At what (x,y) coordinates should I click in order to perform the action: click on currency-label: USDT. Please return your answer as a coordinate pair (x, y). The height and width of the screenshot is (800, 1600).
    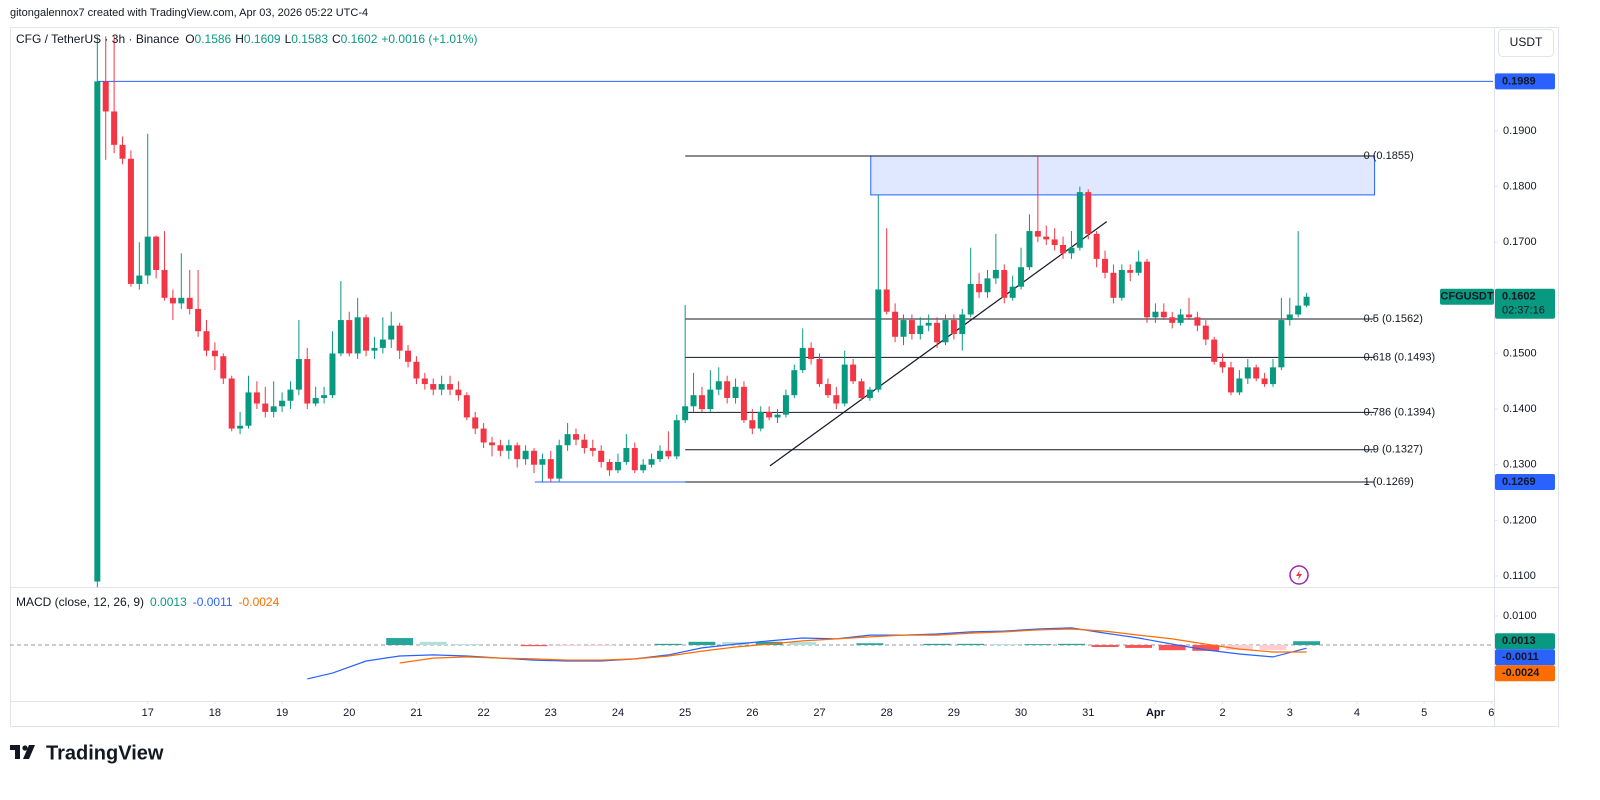
    Looking at the image, I should click on (1526, 42).